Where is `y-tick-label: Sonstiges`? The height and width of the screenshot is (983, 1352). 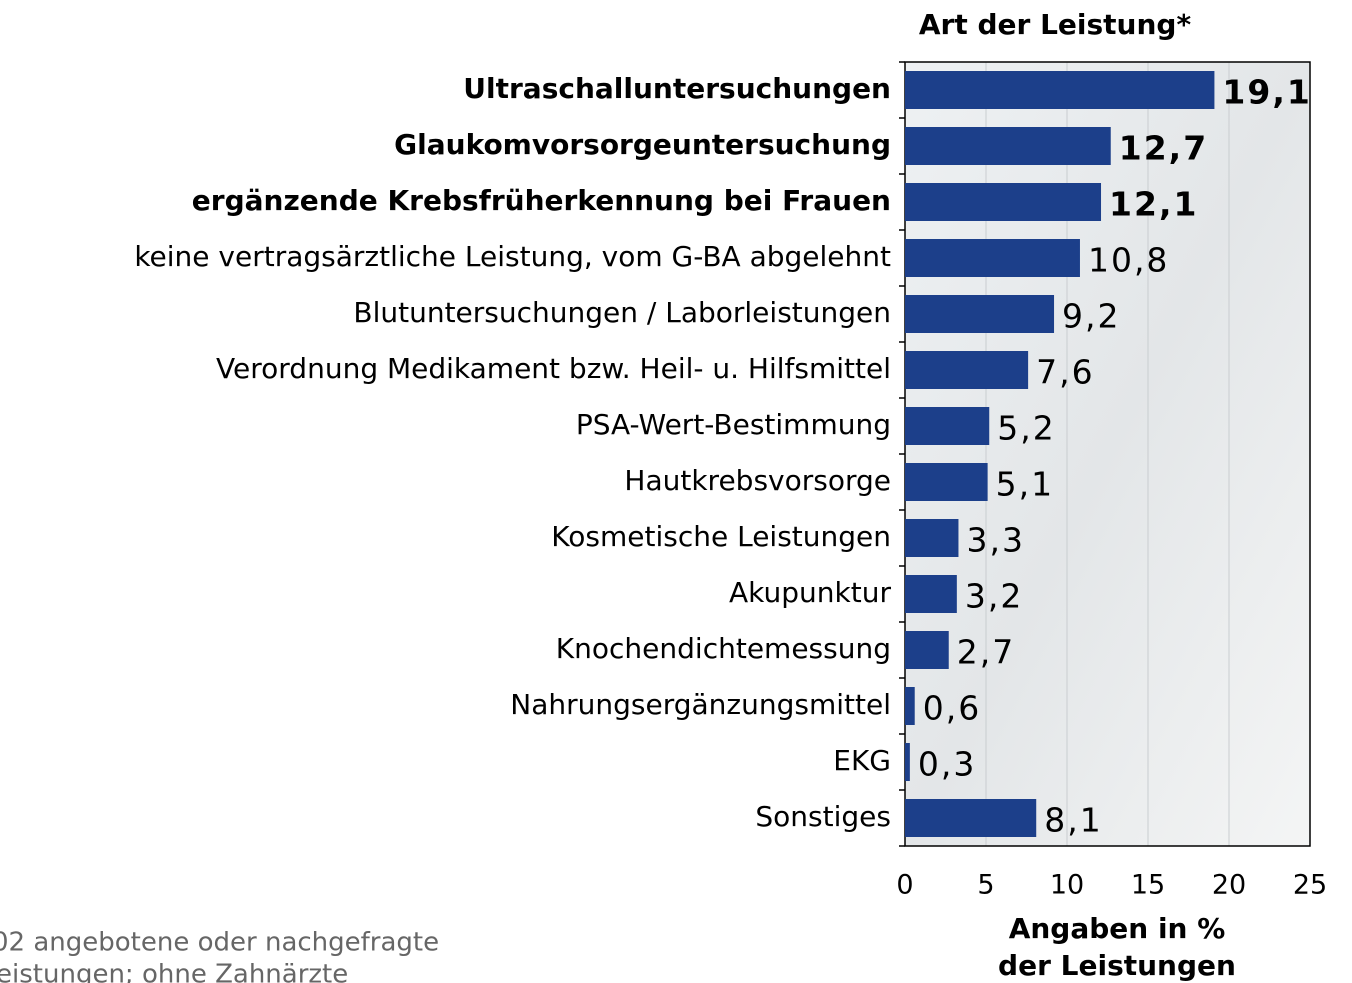
y-tick-label: Sonstiges is located at coordinates (823, 816).